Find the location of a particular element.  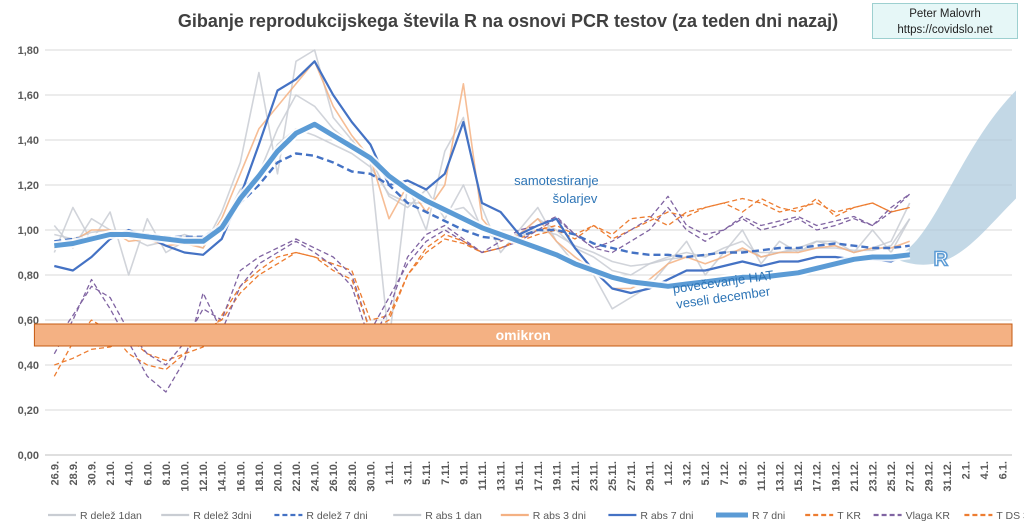

y-tick-label: 1,00 is located at coordinates (28, 231).